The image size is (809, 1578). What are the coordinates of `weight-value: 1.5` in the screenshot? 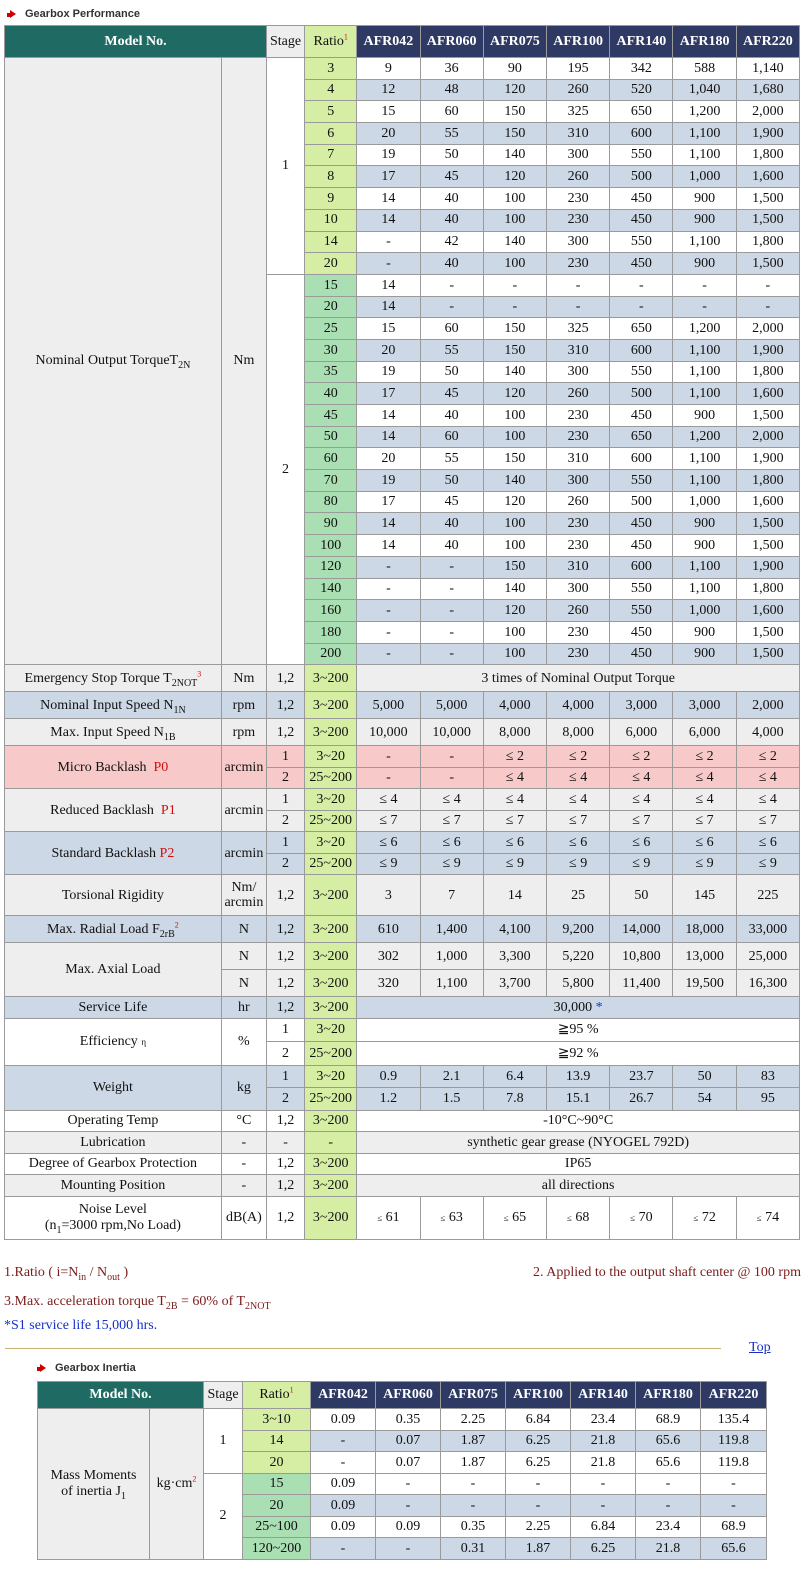 It's located at (451, 1099).